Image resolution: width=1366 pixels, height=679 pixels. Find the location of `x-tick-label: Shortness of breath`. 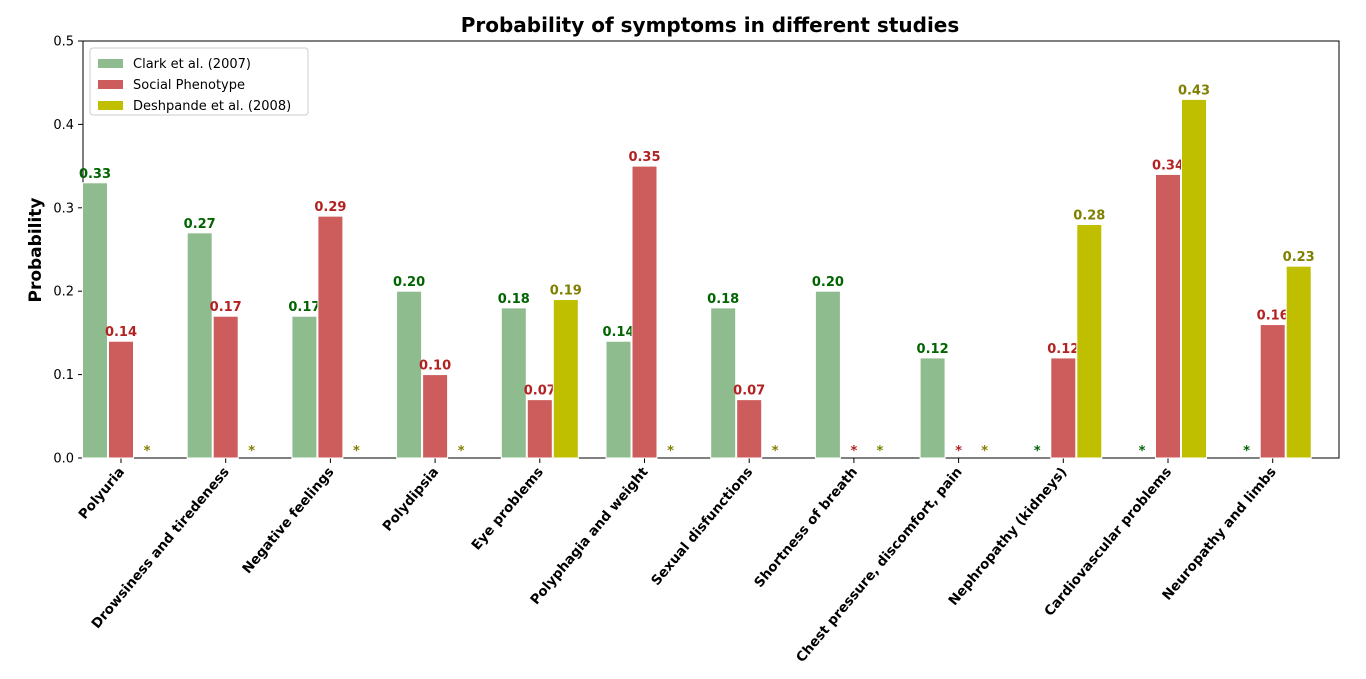

x-tick-label: Shortness of breath is located at coordinates (806, 527).